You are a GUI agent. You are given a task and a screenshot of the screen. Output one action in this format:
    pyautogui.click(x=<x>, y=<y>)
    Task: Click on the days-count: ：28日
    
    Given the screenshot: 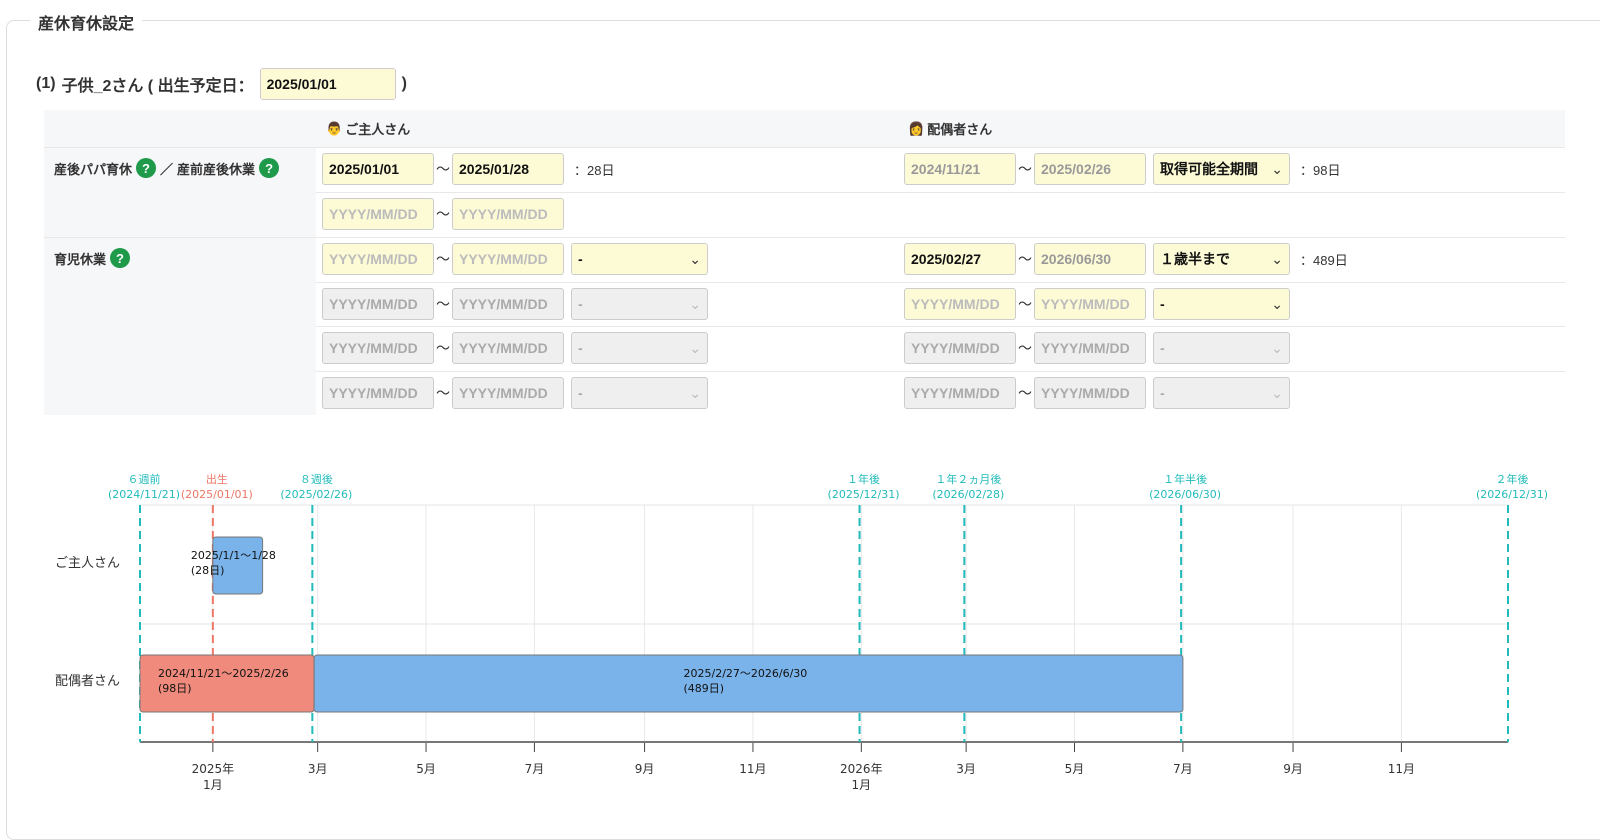 What is the action you would take?
    pyautogui.click(x=594, y=170)
    